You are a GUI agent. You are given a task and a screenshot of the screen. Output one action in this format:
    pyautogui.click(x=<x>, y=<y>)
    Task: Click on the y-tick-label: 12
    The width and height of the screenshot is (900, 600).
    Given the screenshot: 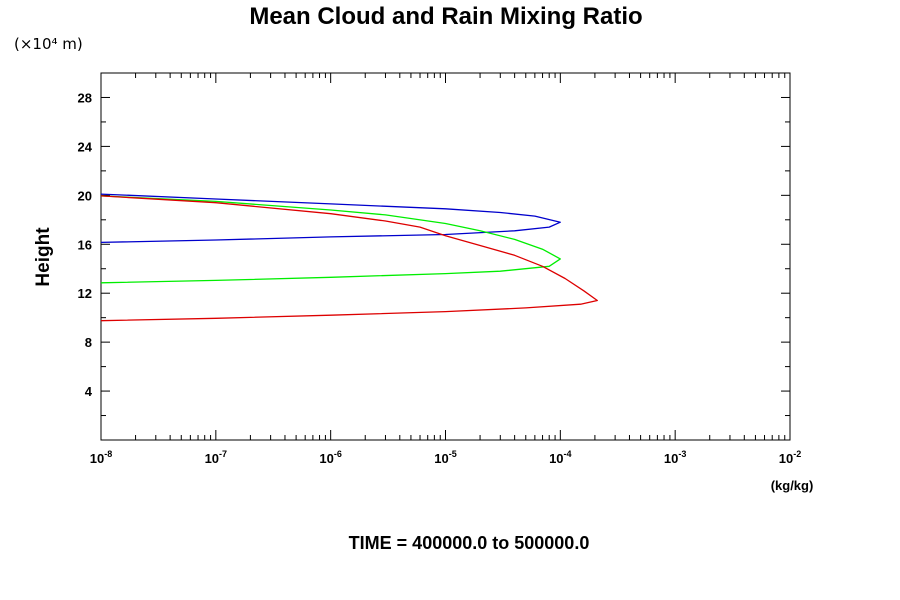 What is the action you would take?
    pyautogui.click(x=85, y=293)
    